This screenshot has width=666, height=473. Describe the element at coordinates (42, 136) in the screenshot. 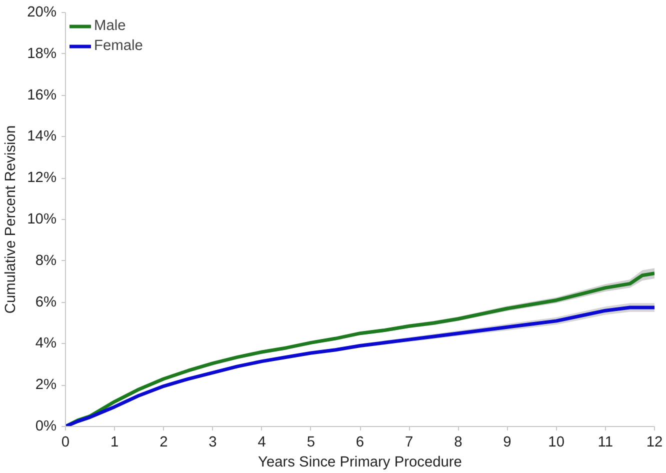

I see `y-tick-label: 14%` at that location.